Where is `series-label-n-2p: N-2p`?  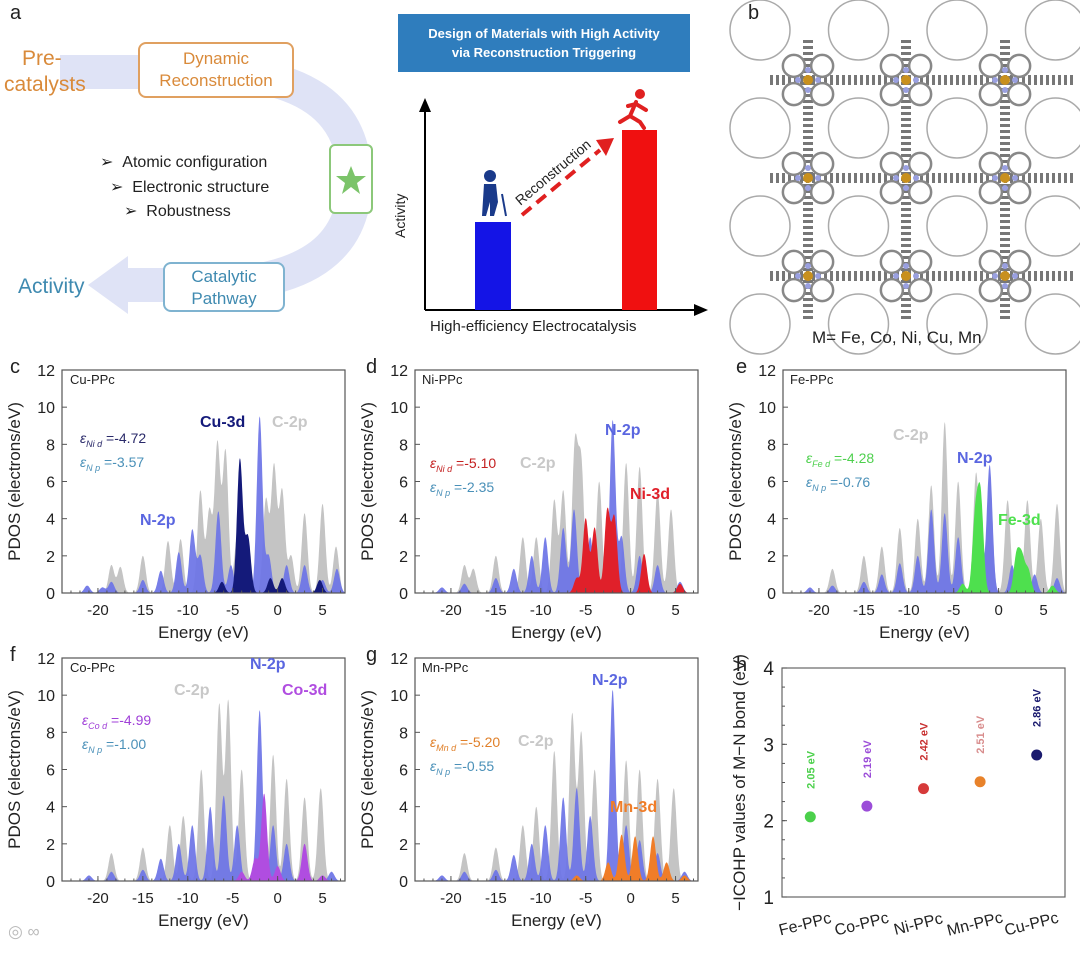 series-label-n-2p: N-2p is located at coordinates (975, 458).